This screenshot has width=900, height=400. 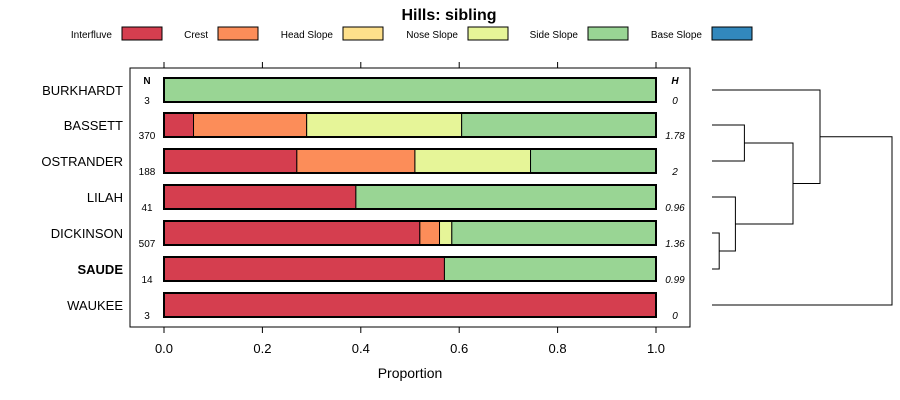 I want to click on n-value-lilah: 41, so click(x=147, y=208).